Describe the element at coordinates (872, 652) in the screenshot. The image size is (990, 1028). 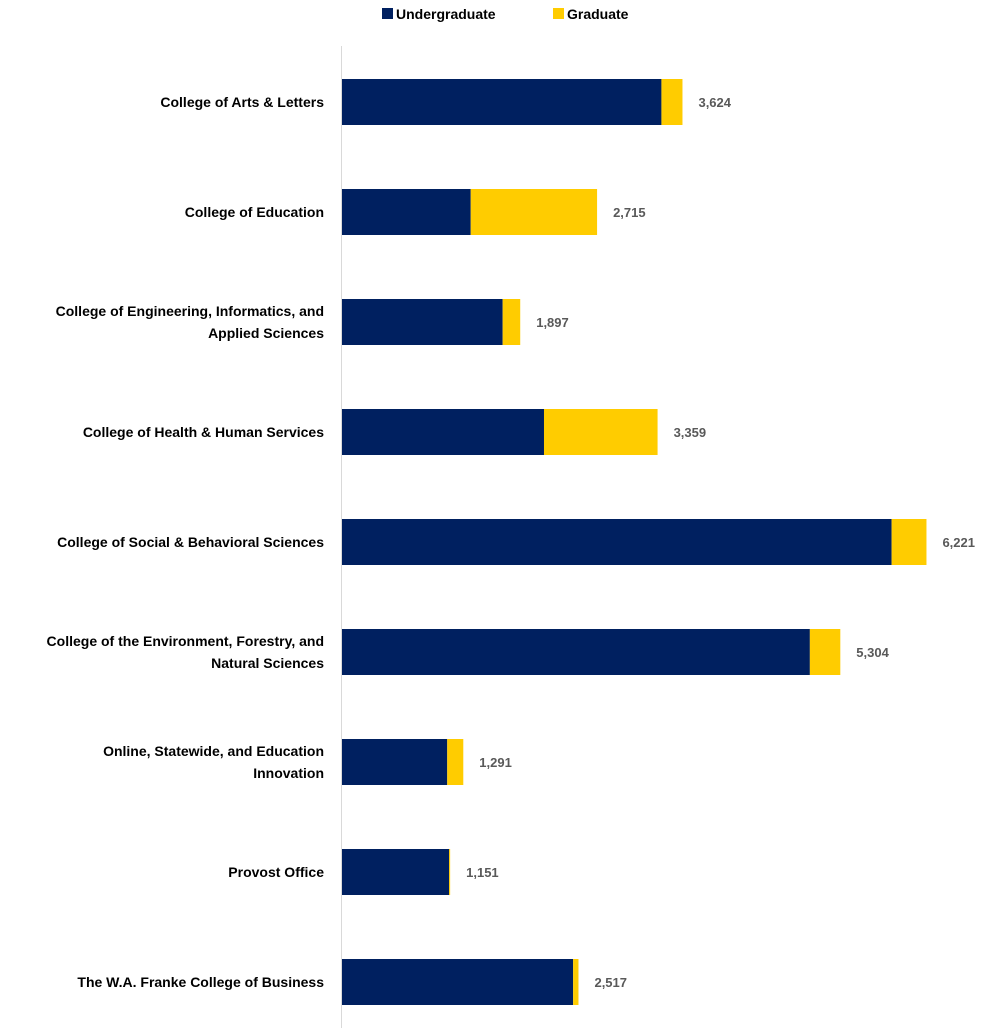
I see `total-label-5: 5,304` at that location.